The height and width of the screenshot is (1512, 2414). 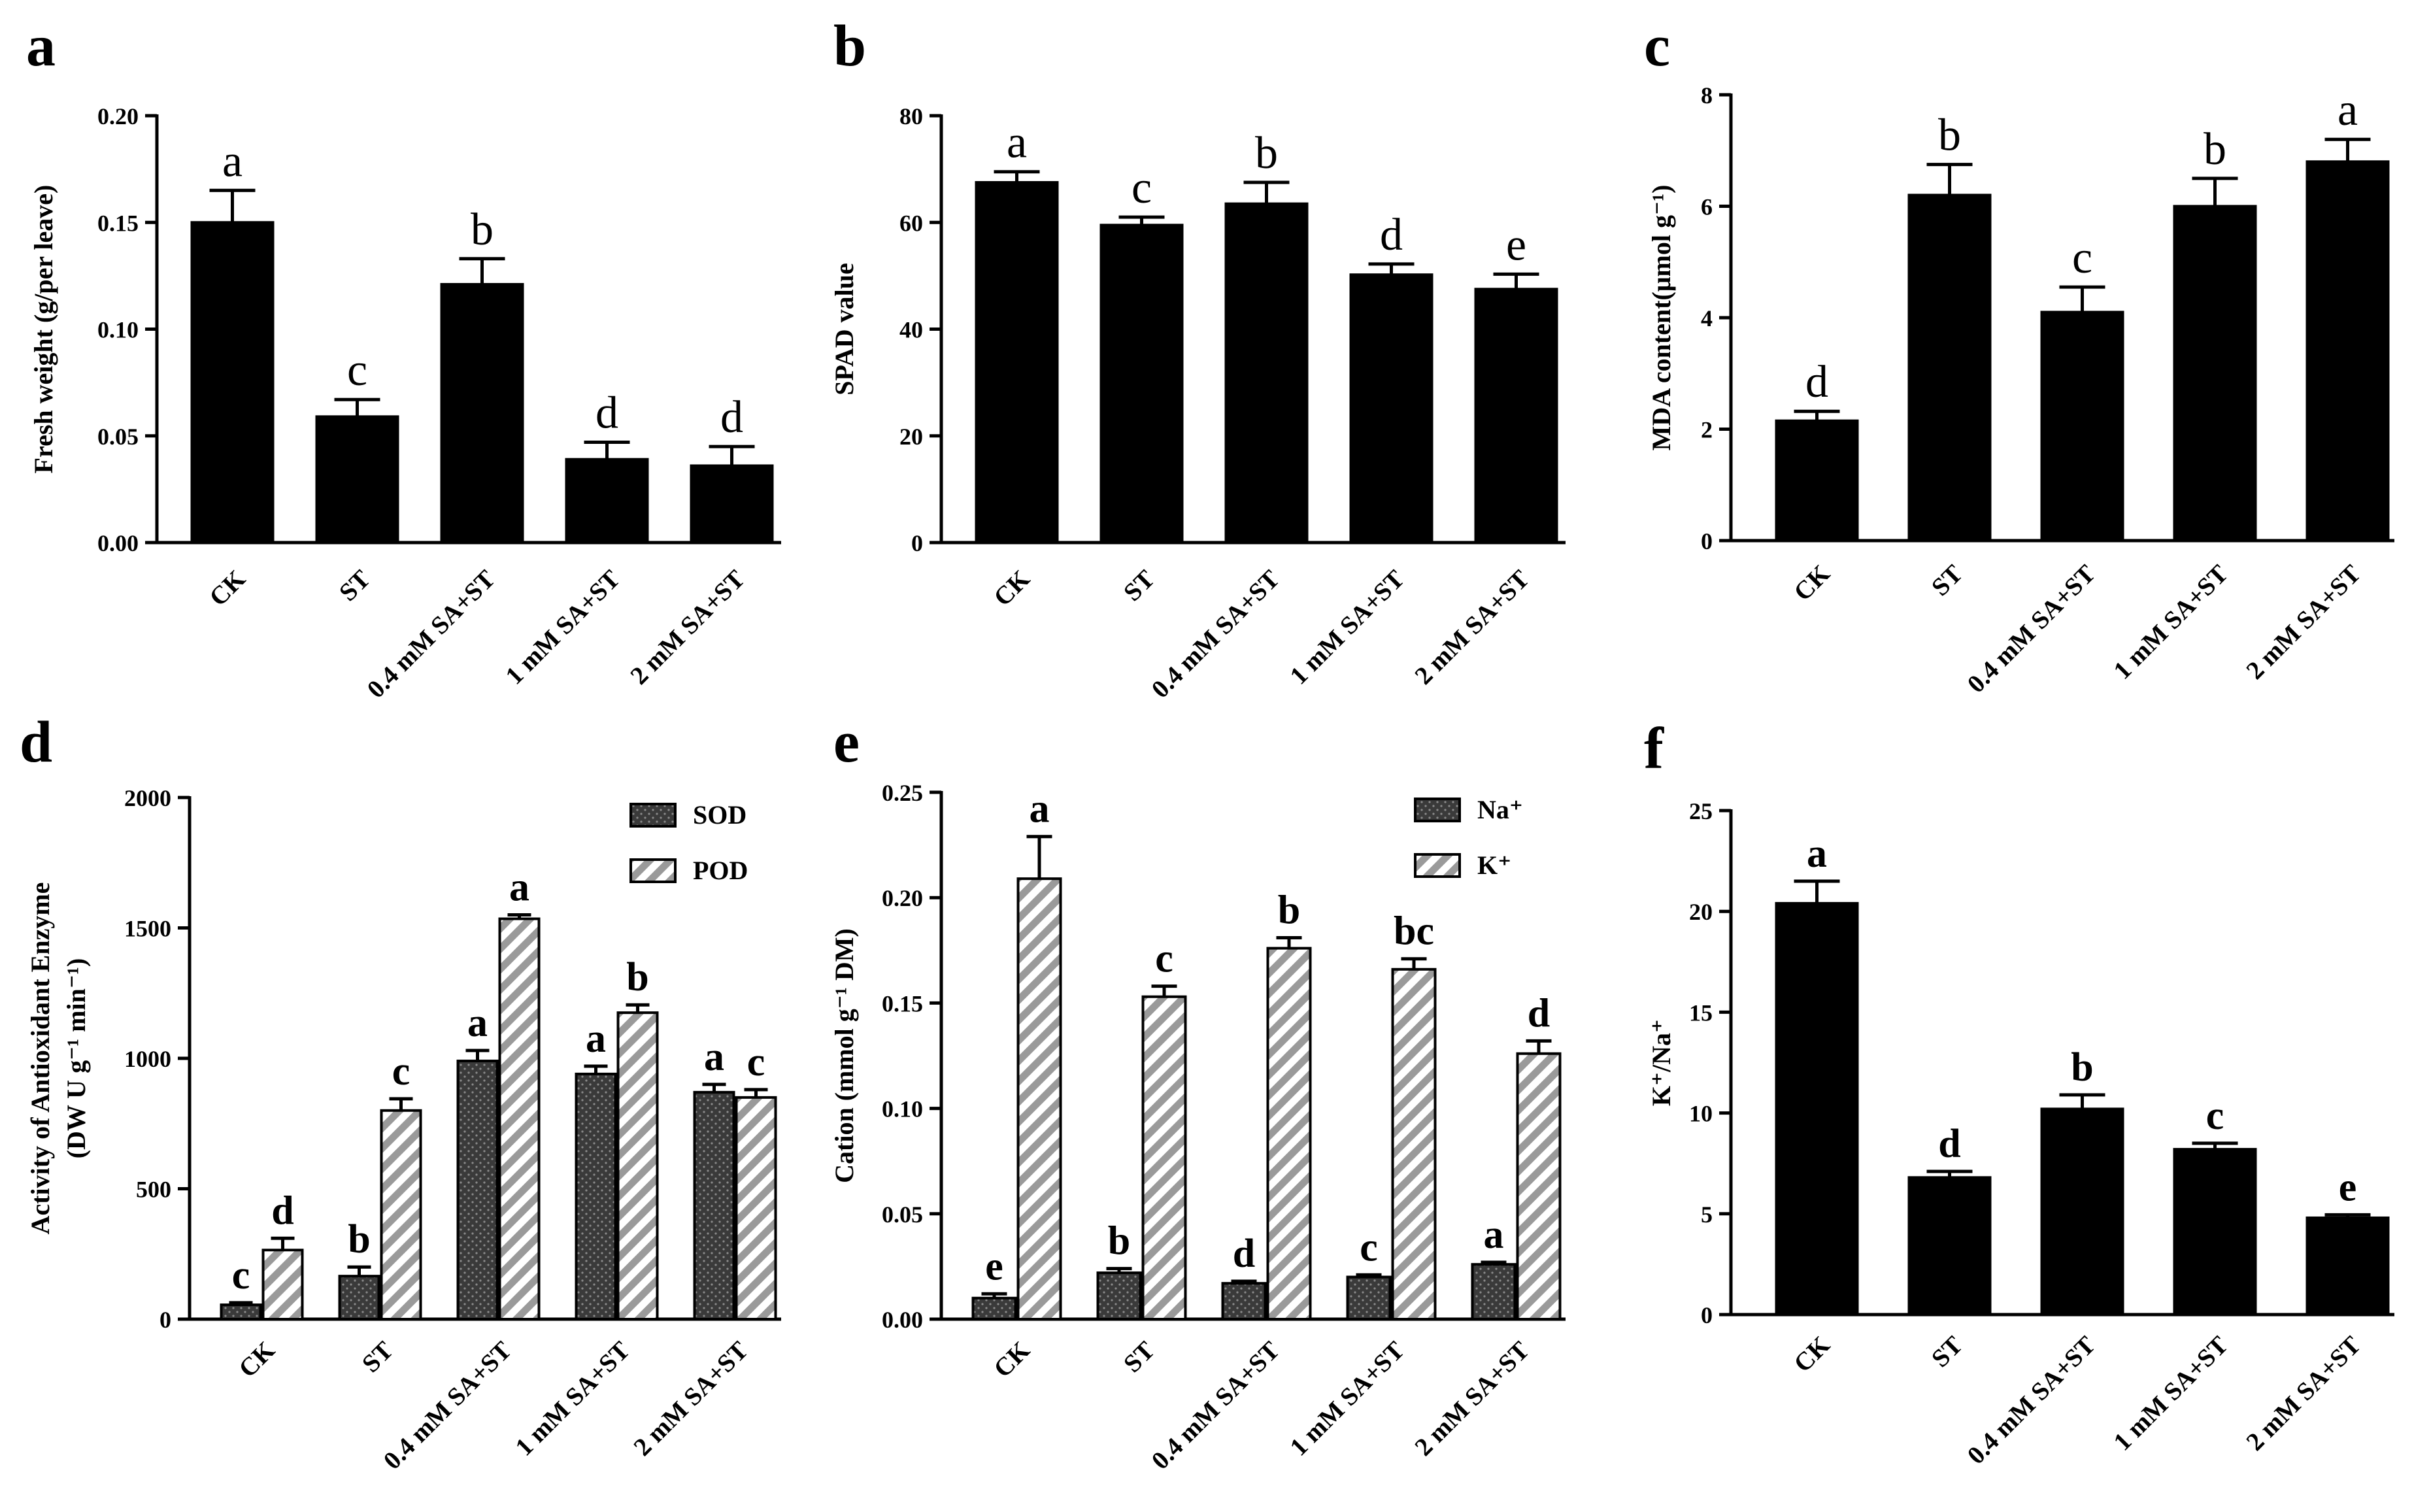 What do you see at coordinates (1701, 1114) in the screenshot?
I see `y-tick-label: 10` at bounding box center [1701, 1114].